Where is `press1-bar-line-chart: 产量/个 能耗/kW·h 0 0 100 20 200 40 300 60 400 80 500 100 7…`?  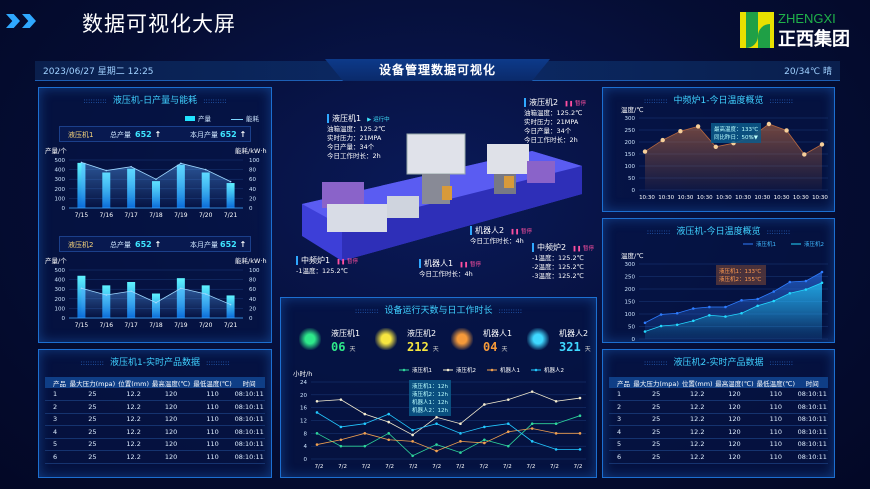 press1-bar-line-chart: 产量/个 能耗/kW·h 0 0 100 20 200 40 300 60 400 80 500 100 7… is located at coordinates (156, 182).